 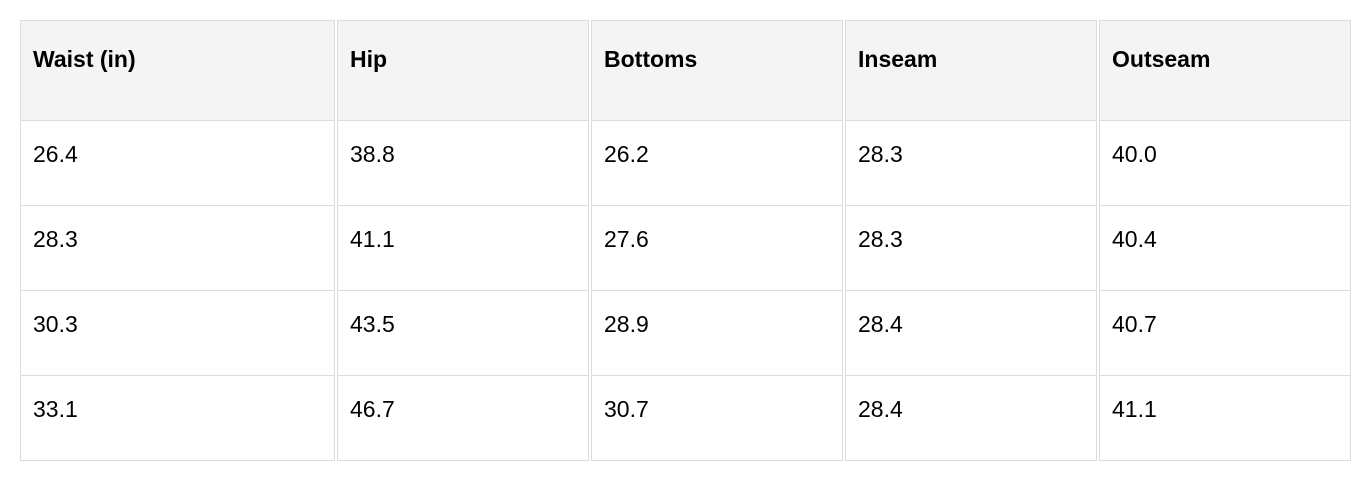 What do you see at coordinates (1225, 70) in the screenshot?
I see `header-outseam: Outseam` at bounding box center [1225, 70].